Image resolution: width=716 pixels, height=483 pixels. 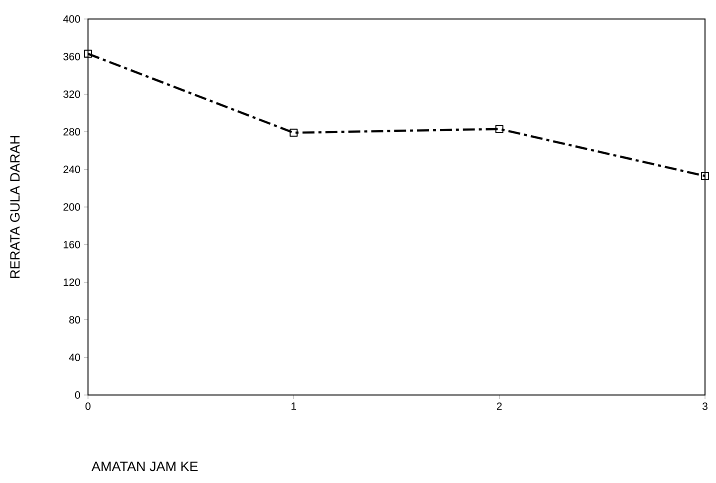 I want to click on y-axis-title: RERATA GULA DARAH, so click(x=15, y=207).